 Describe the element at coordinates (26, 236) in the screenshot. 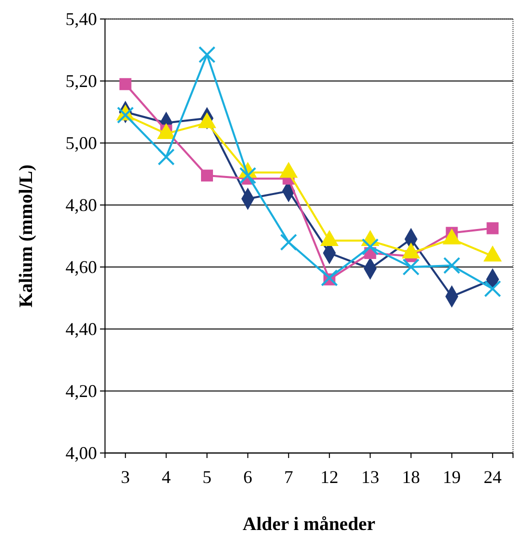

I see `y-axis-title: Kalium (mmol/L)` at that location.